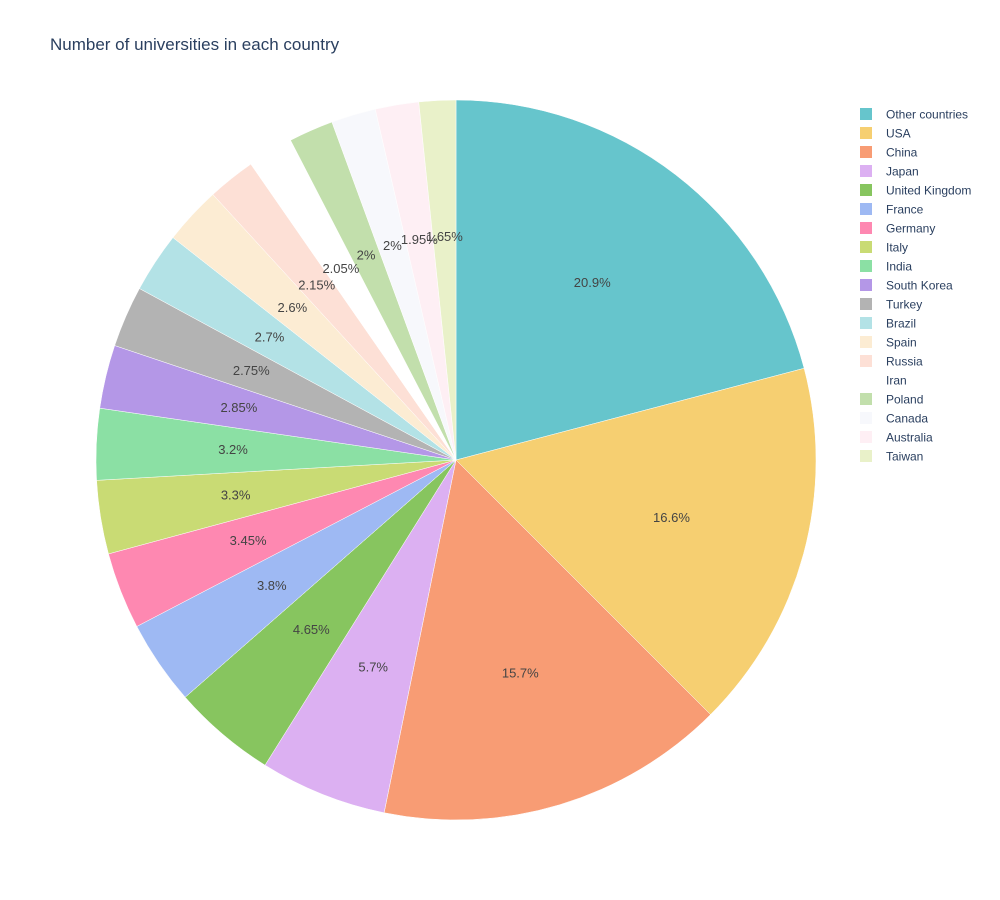 This screenshot has height=900, width=1000. Describe the element at coordinates (904, 362) in the screenshot. I see `legend-label-russia: Russia` at that location.